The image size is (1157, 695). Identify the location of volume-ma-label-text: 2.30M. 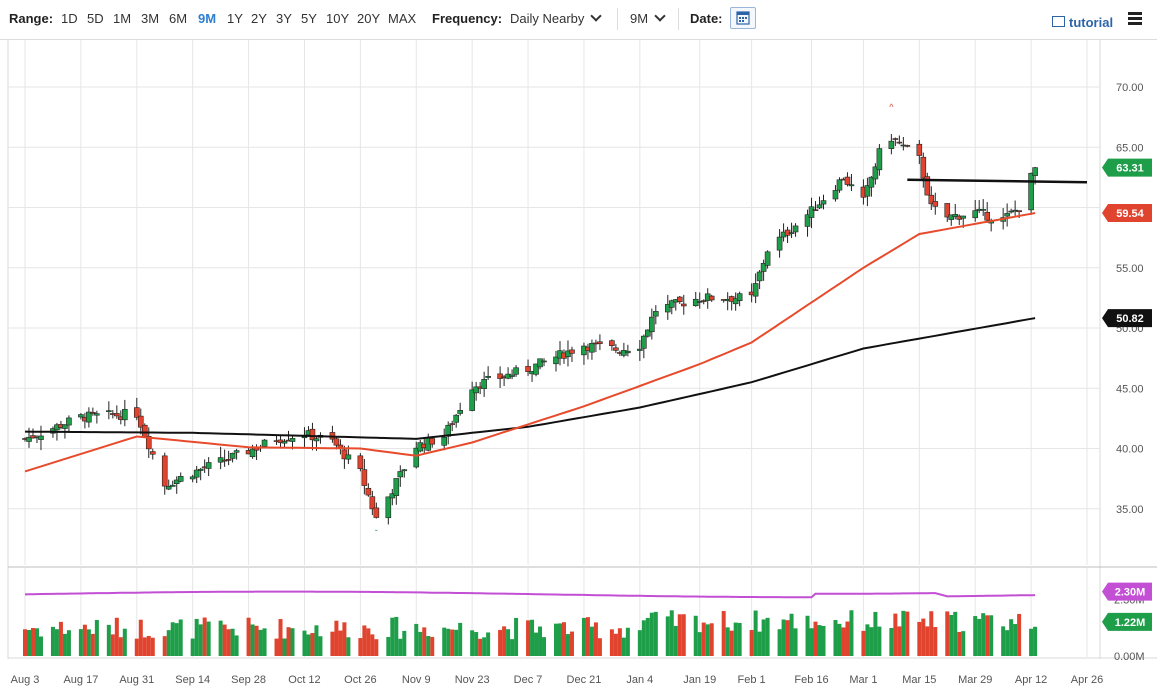
(1130, 593).